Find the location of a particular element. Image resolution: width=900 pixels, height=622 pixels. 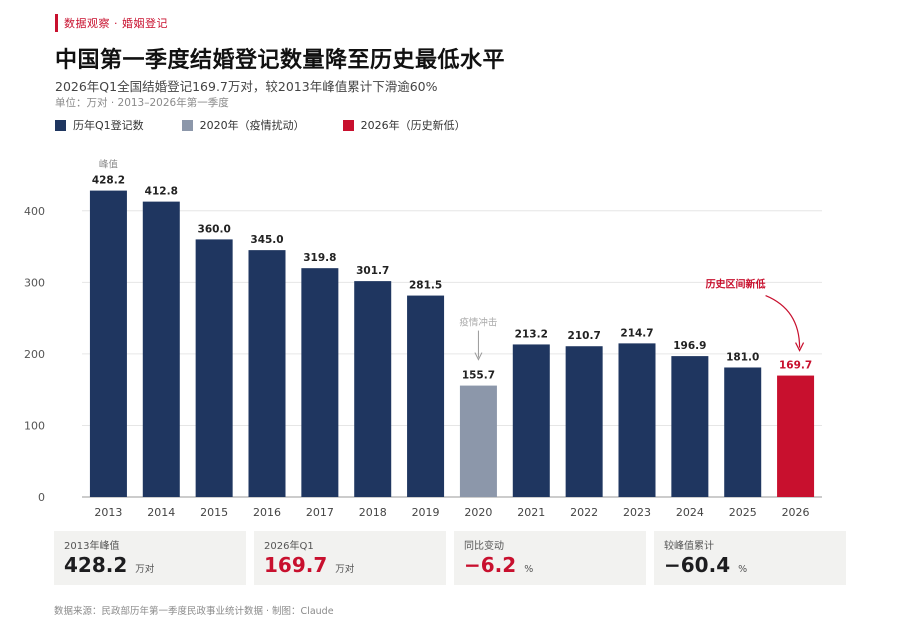

legend-swatch-covid is located at coordinates (187, 125).